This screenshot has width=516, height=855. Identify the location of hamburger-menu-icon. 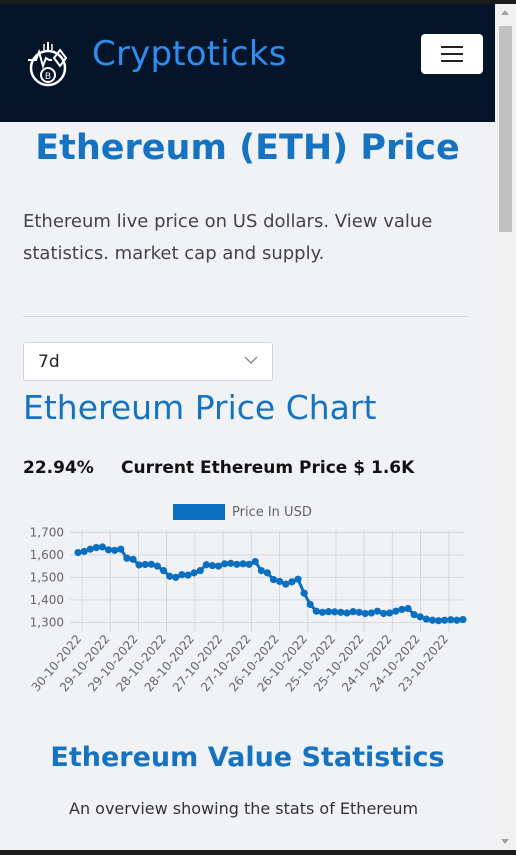
(452, 54).